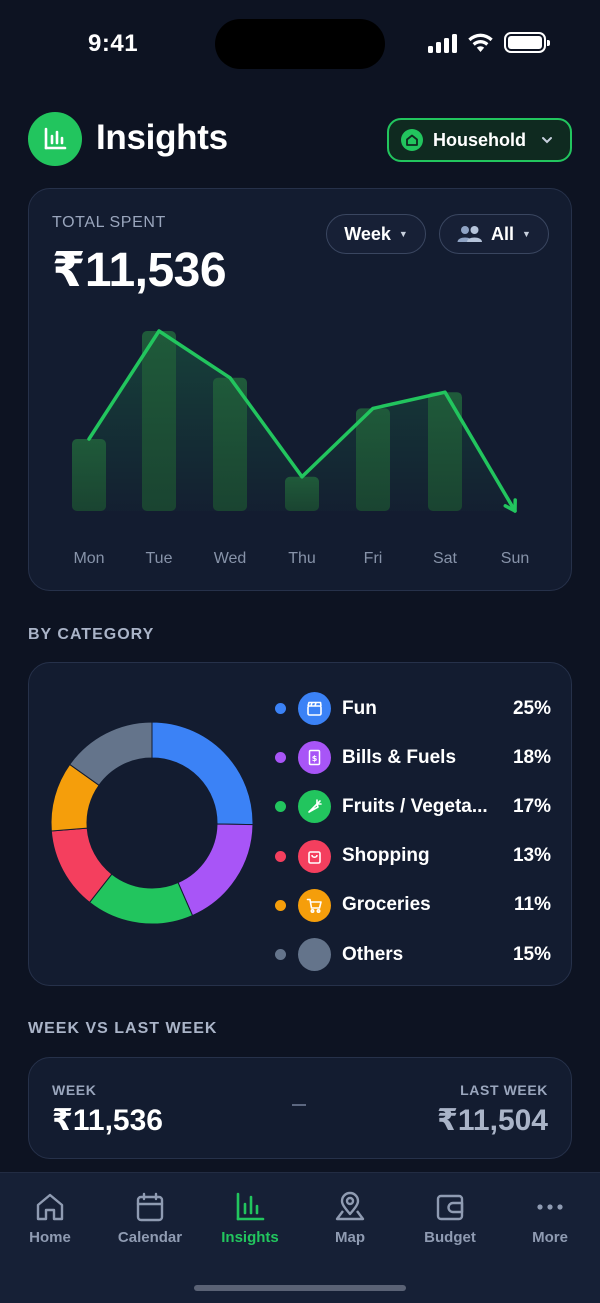 This screenshot has width=600, height=1303. I want to click on map-pin-icon, so click(350, 1206).